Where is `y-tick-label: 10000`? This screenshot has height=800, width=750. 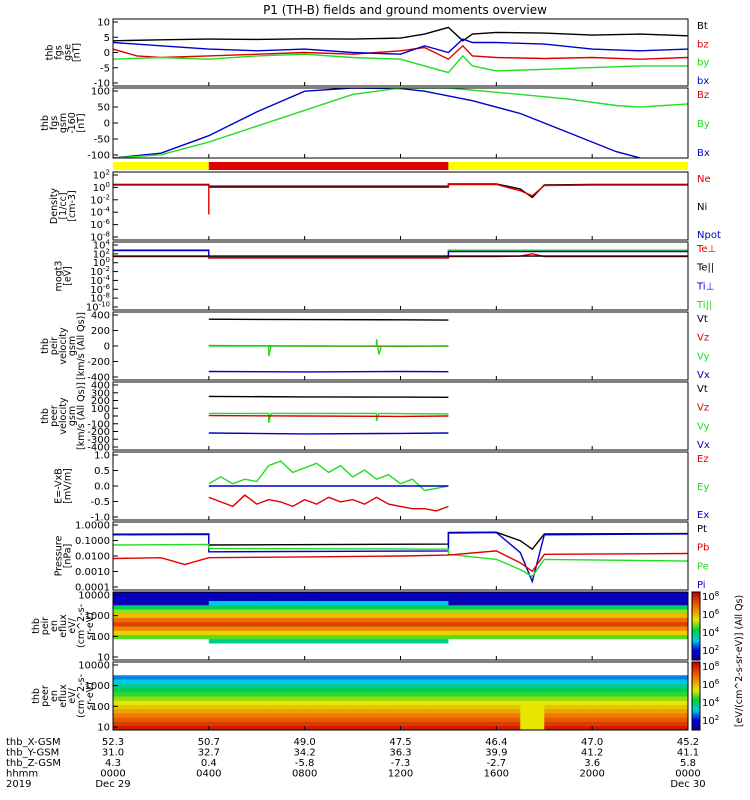
y-tick-label: 10000 is located at coordinates (94, 666).